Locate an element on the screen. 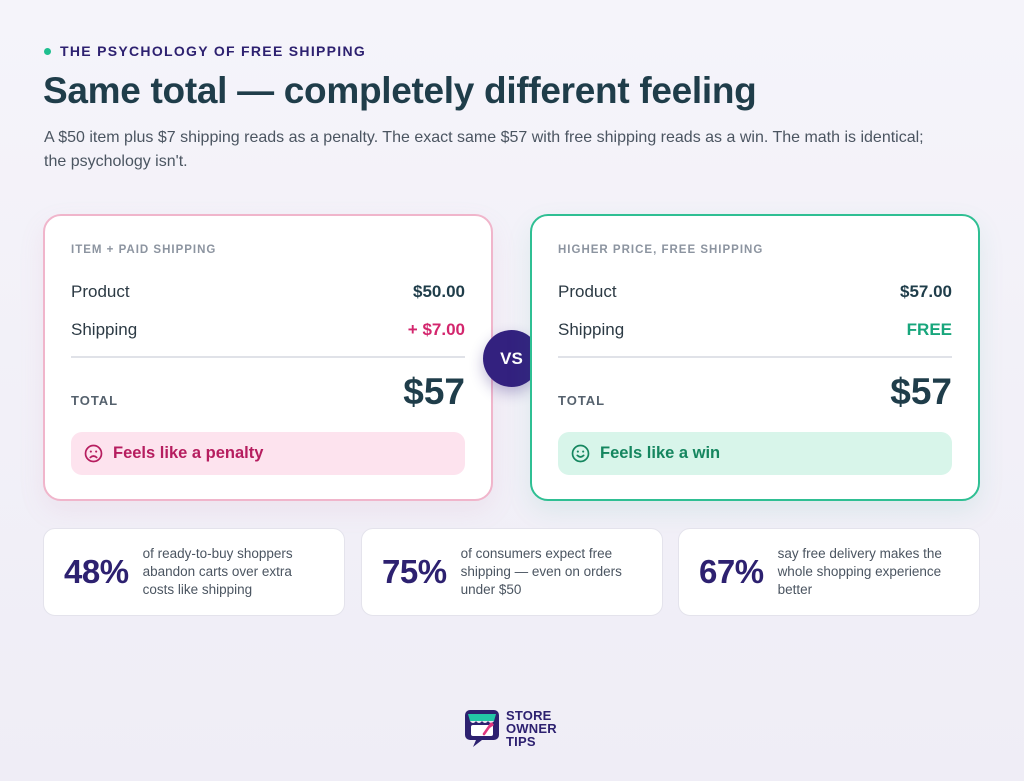 This screenshot has width=1024, height=781. smile-face-icon is located at coordinates (580, 453).